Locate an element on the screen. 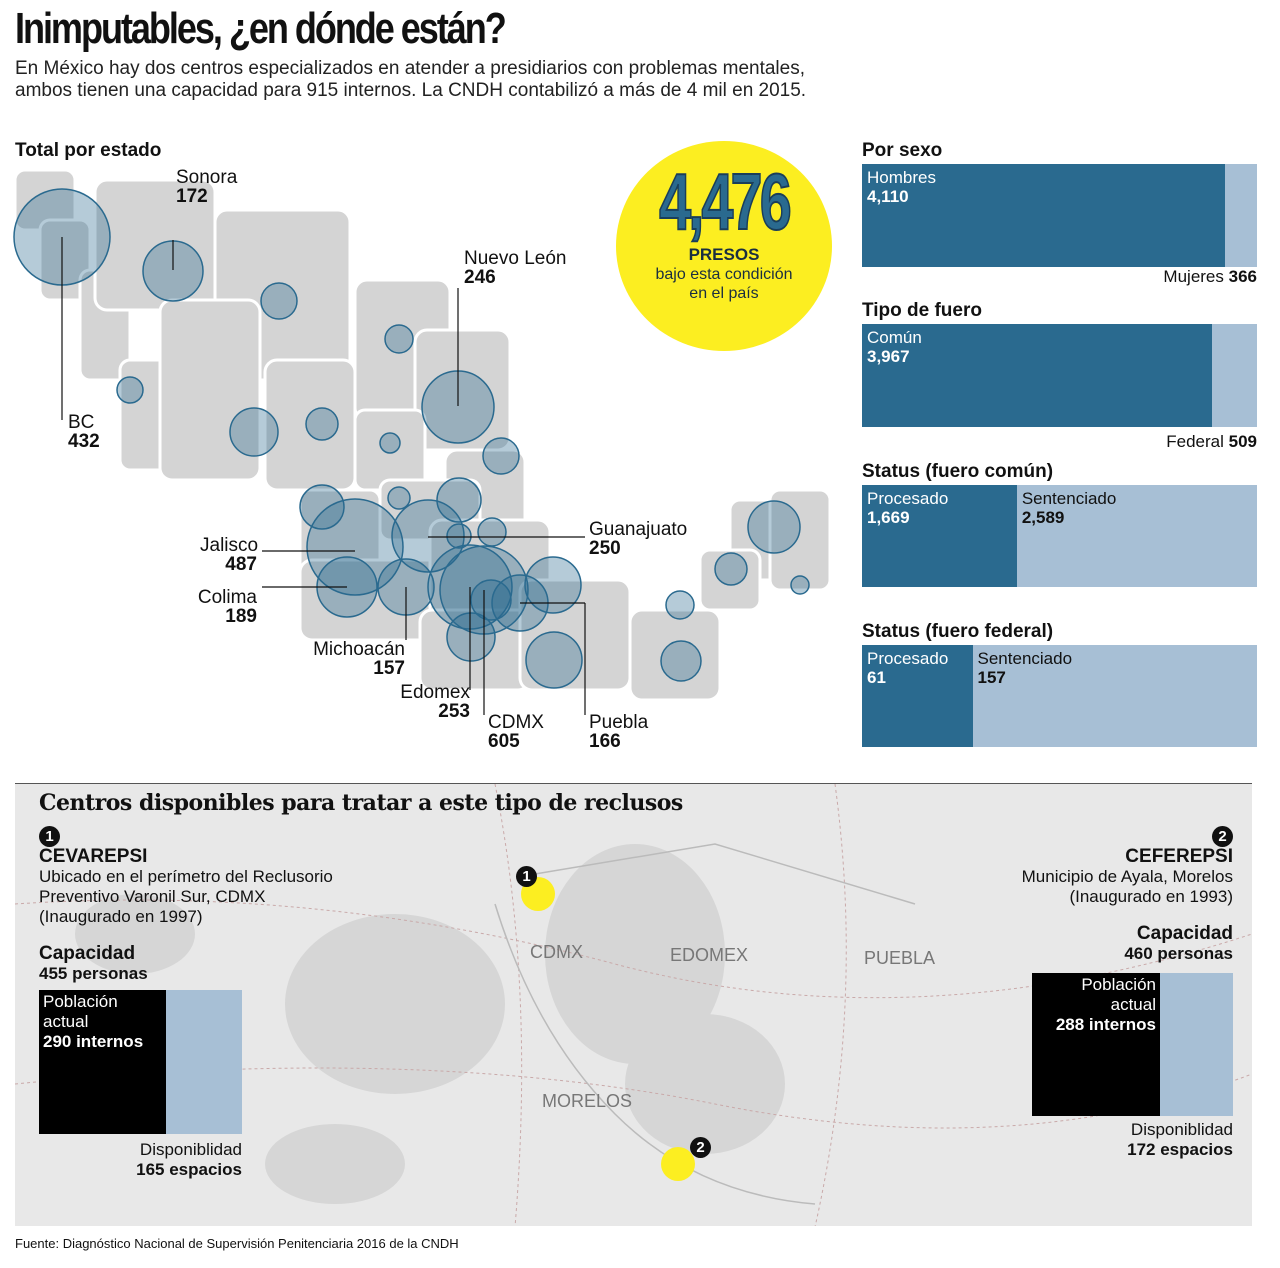  bar-segment: Procesado 61 is located at coordinates (917, 696).